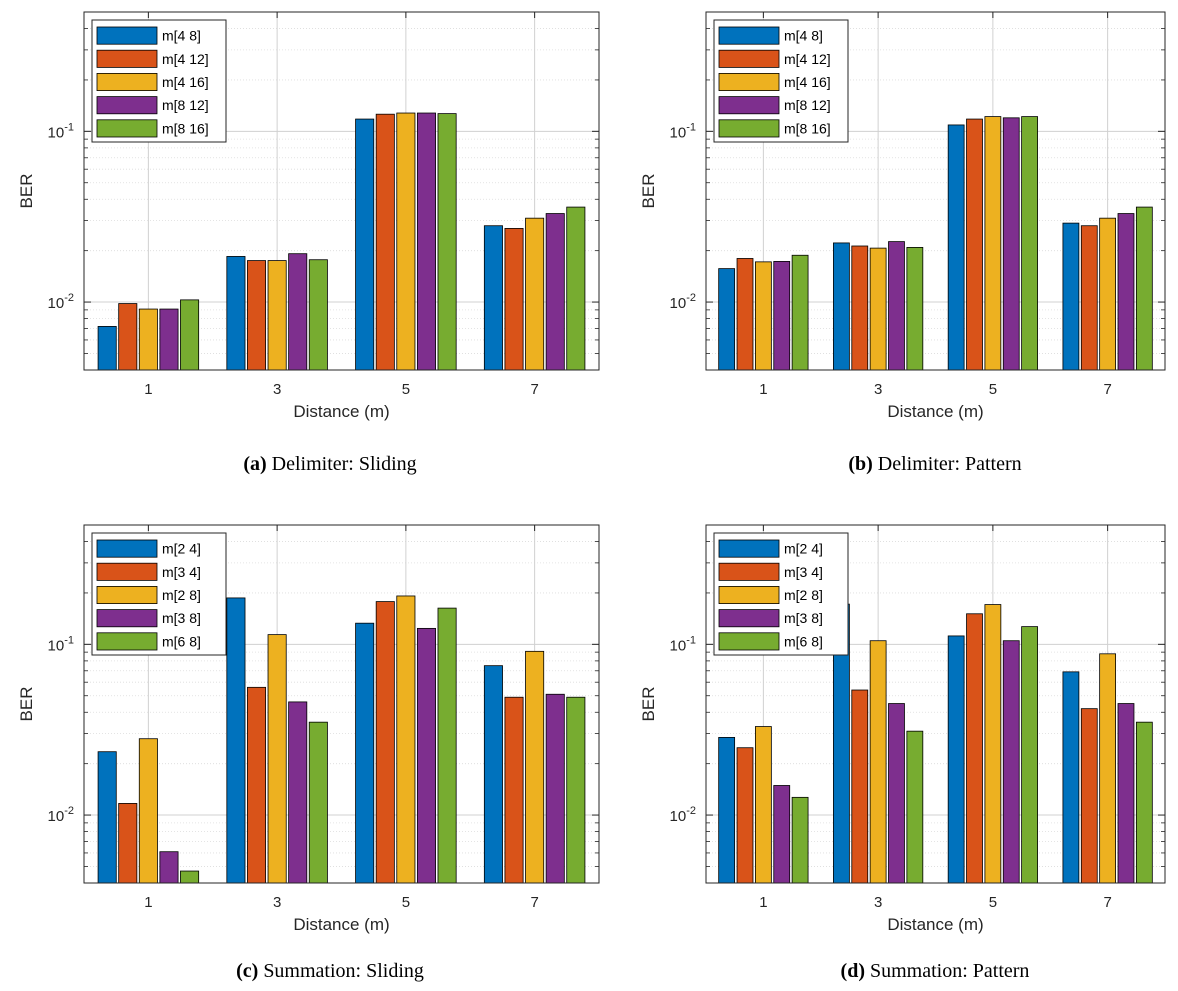  I want to click on legend-entry: m[8 16], so click(185, 128).